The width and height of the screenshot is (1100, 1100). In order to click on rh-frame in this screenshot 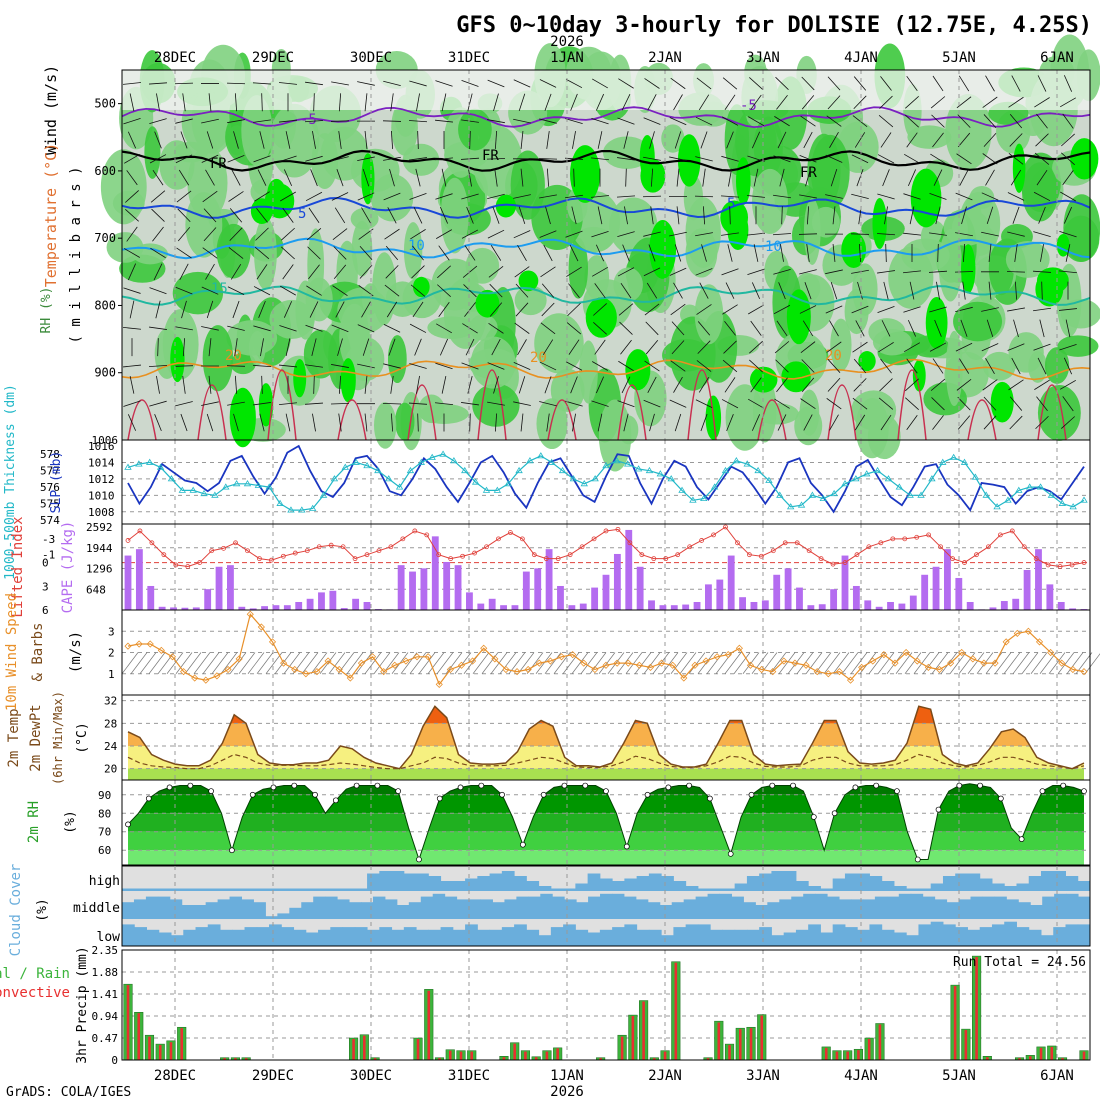, I will do `click(606, 822)`.